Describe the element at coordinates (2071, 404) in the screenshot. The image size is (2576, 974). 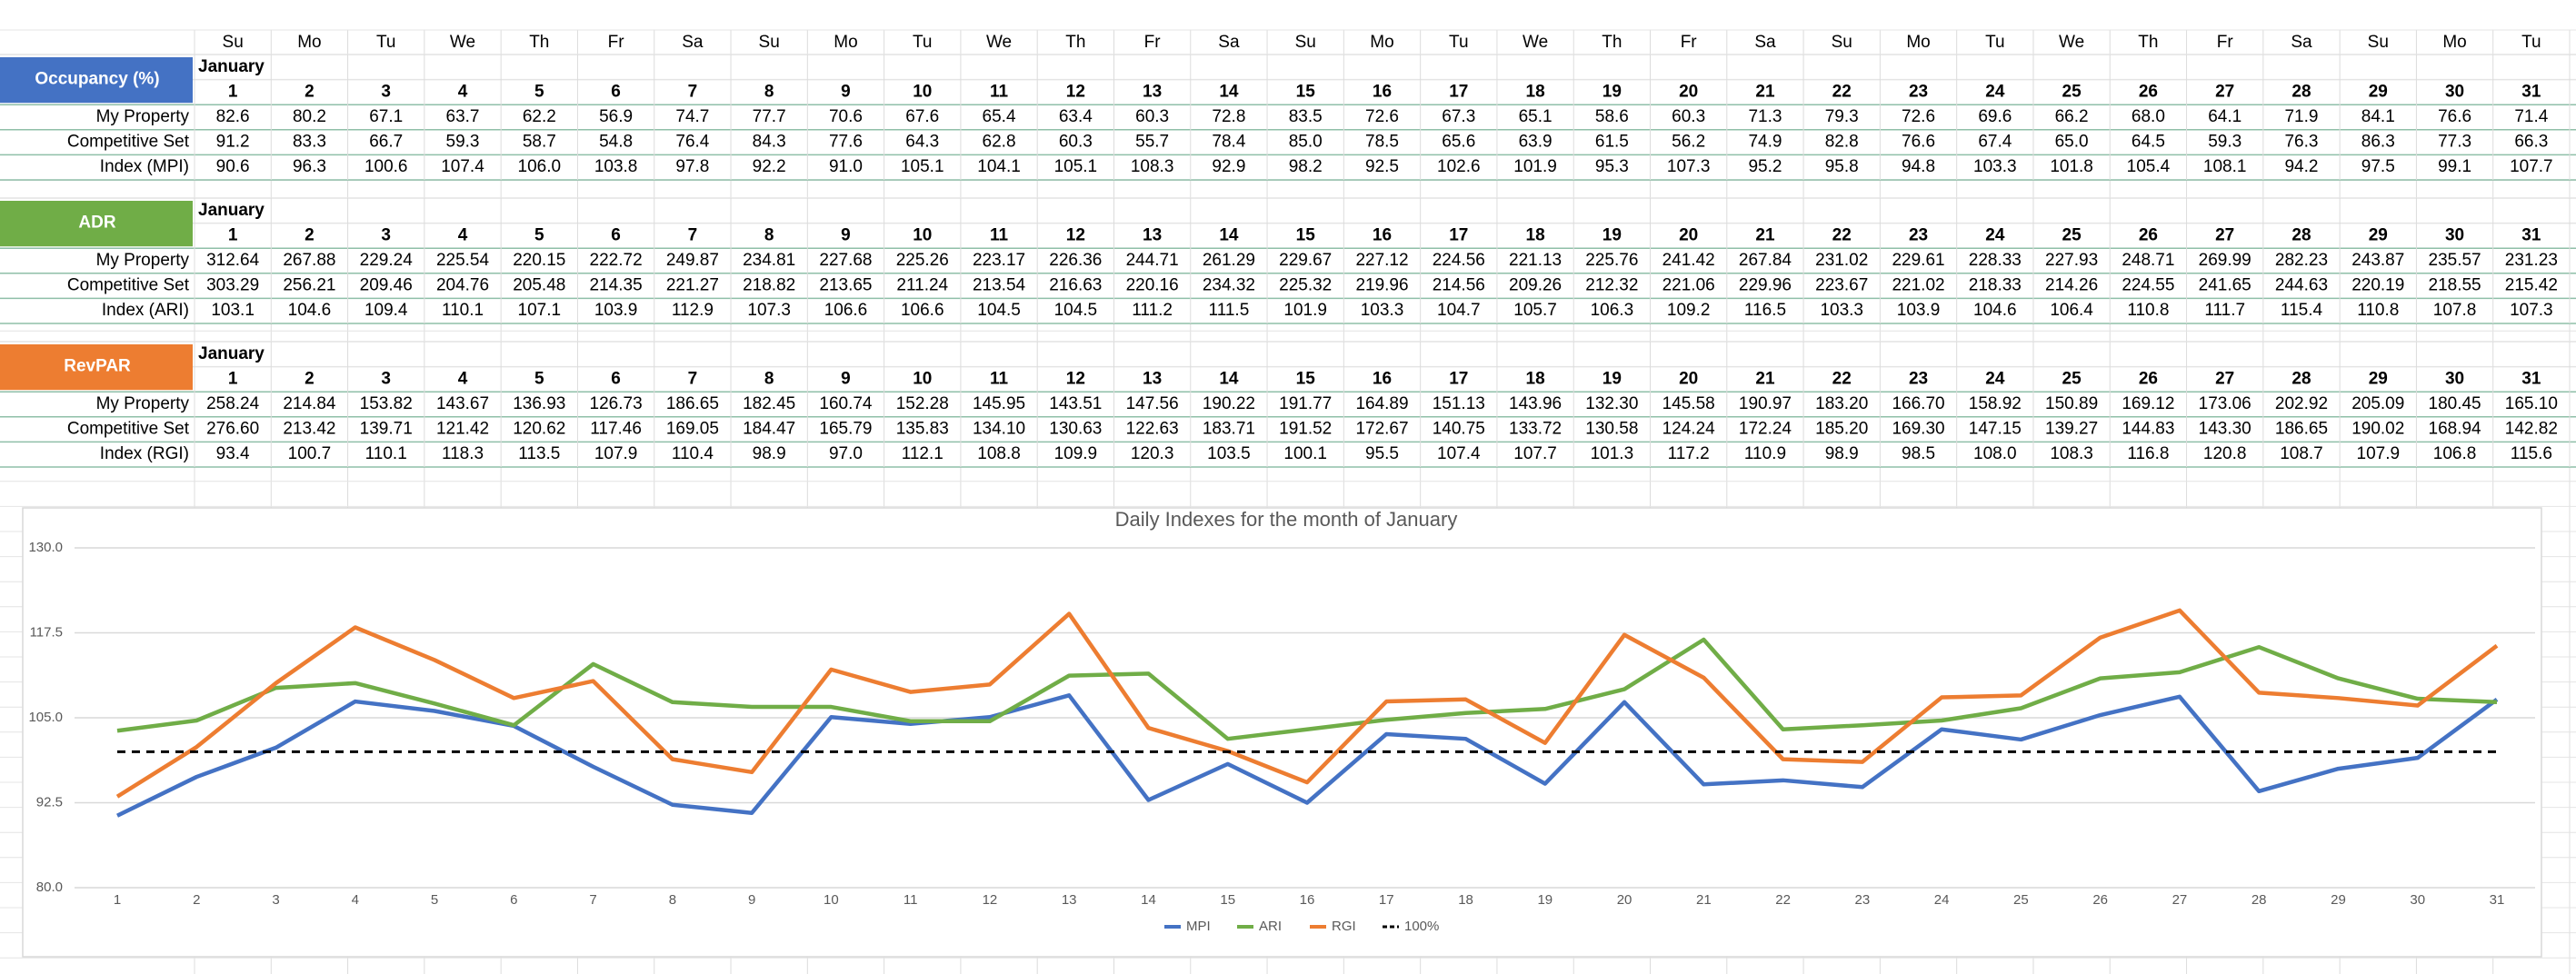
I see `cell-value: 150.89` at that location.